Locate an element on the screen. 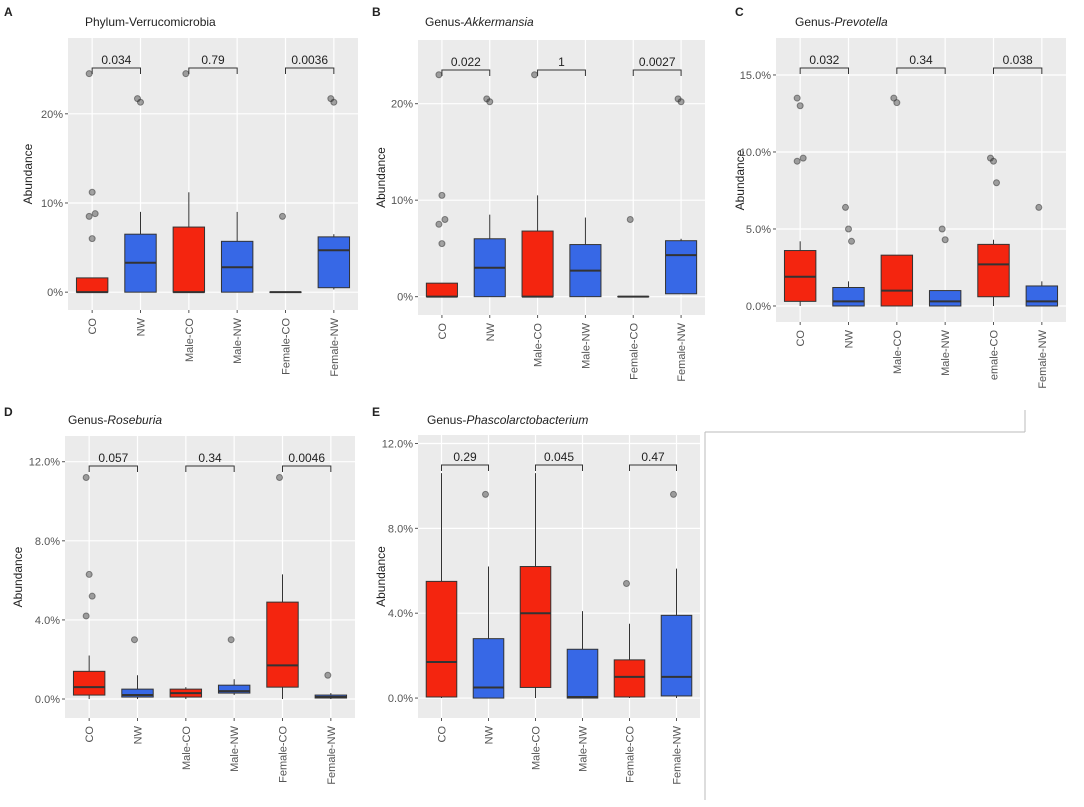  y-tick-label: 10.0% is located at coordinates (755, 153).